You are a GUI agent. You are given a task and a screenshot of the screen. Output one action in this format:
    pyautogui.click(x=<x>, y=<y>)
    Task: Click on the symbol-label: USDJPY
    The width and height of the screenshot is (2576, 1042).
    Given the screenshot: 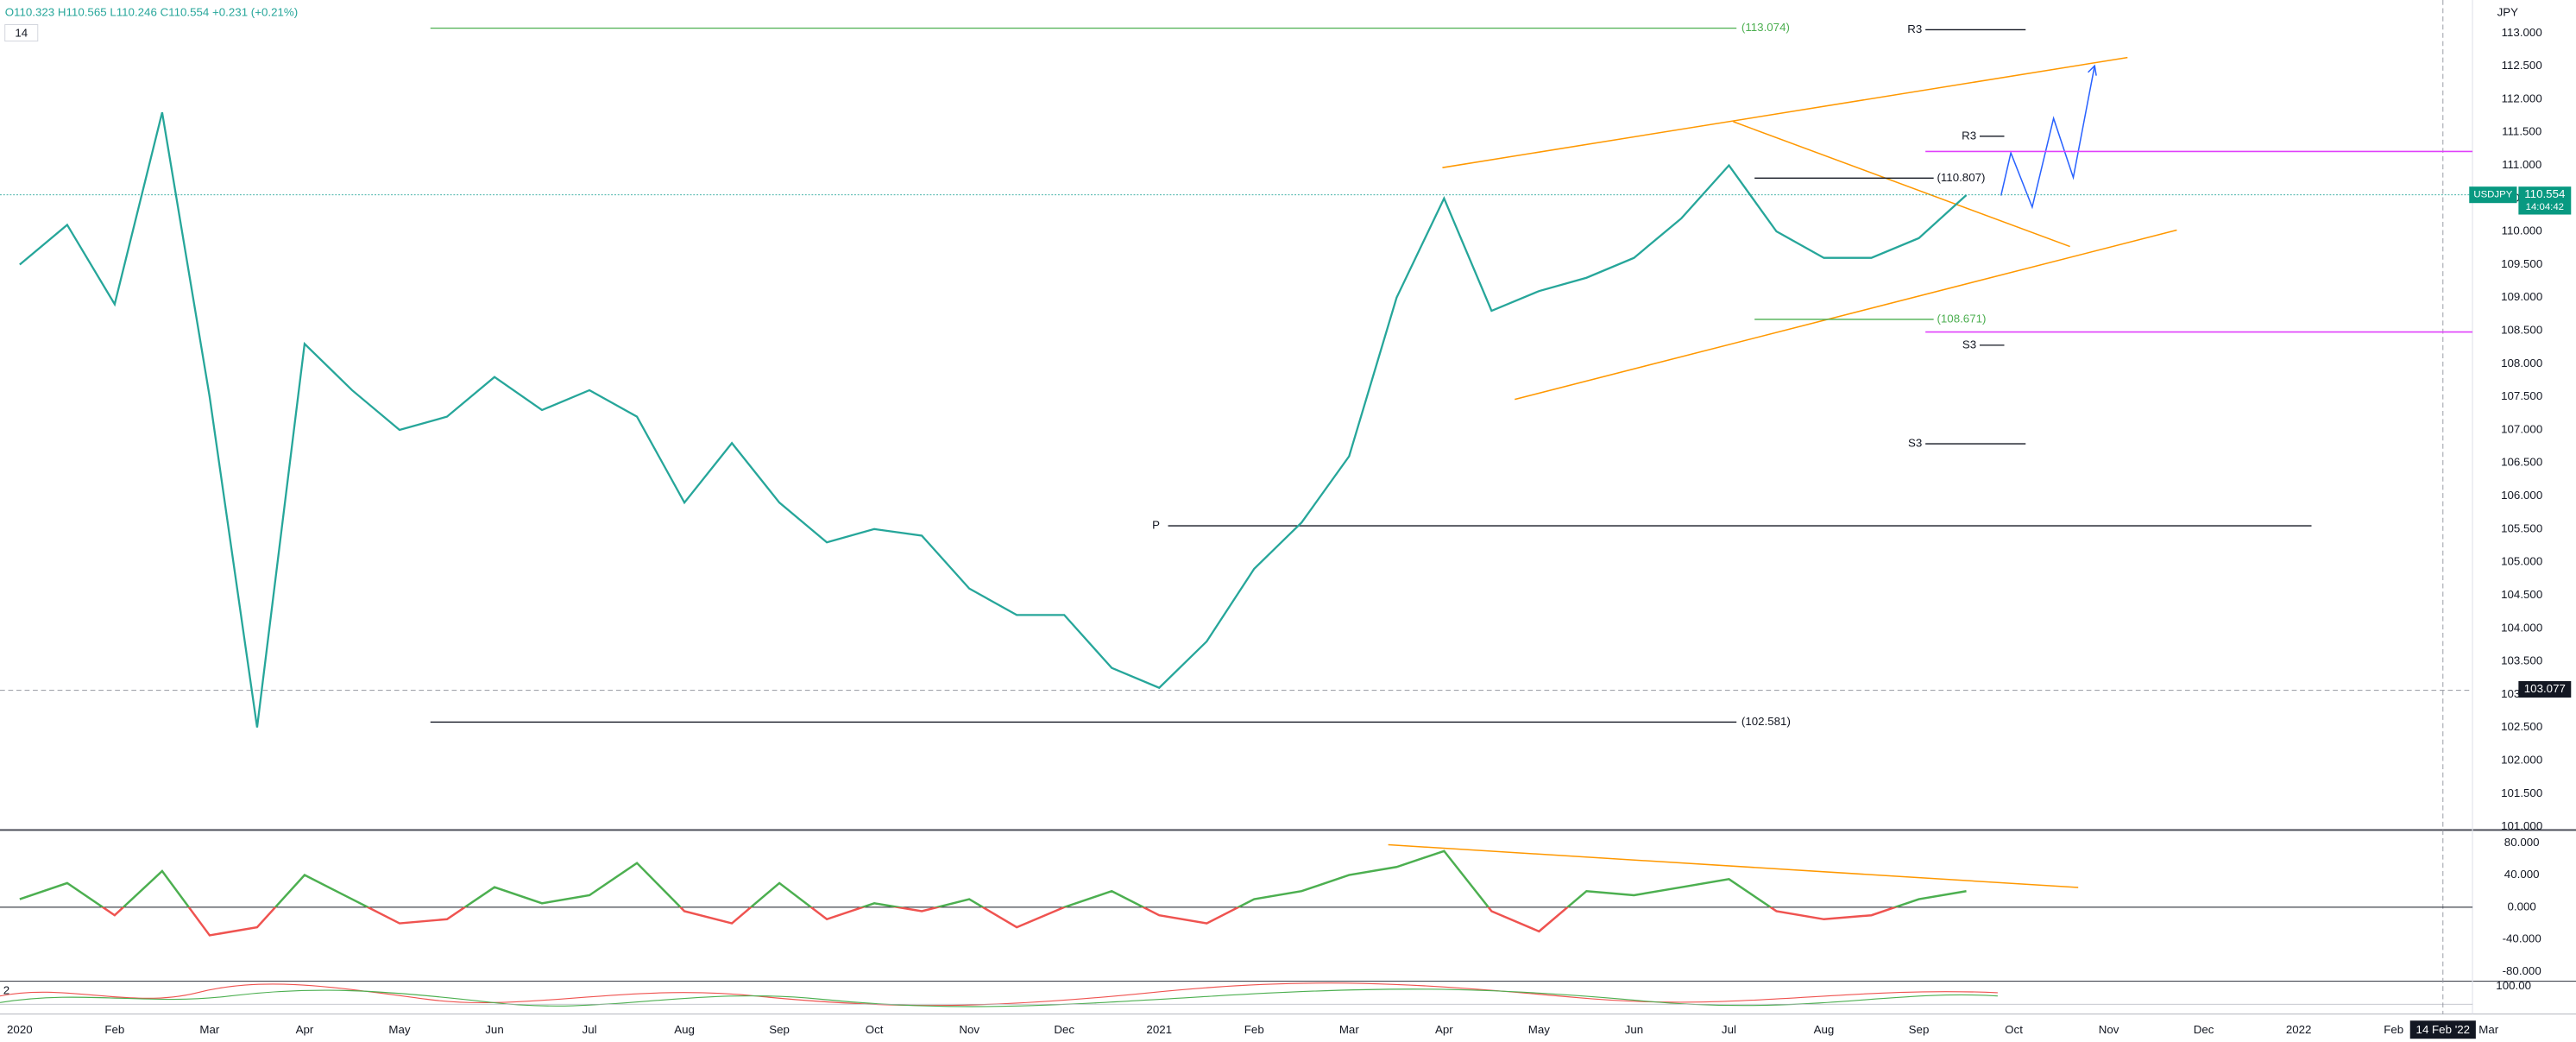 What is the action you would take?
    pyautogui.click(x=2492, y=195)
    